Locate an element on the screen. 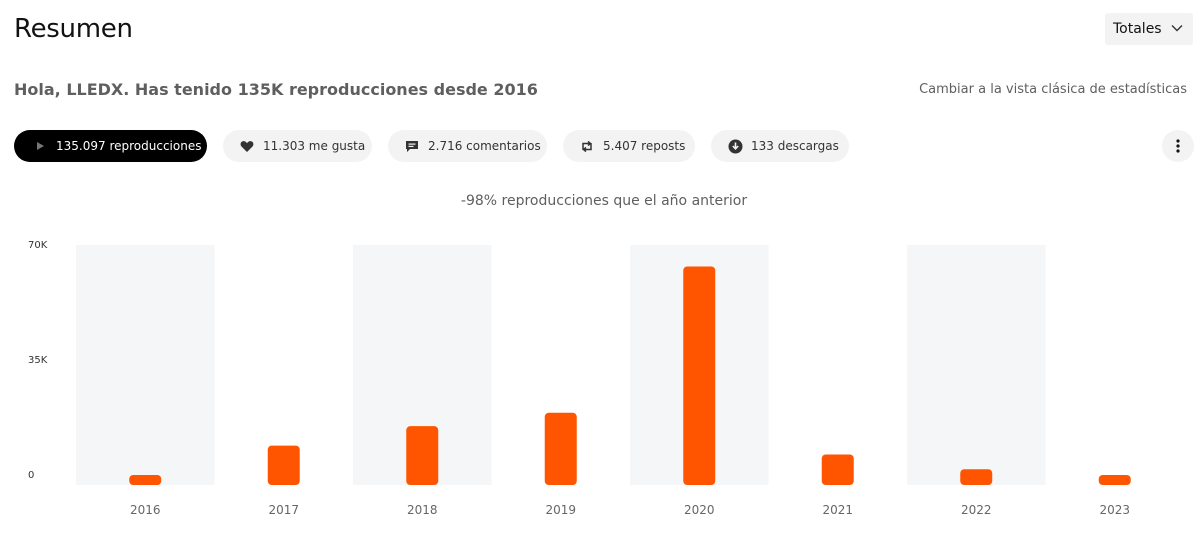 This screenshot has height=546, width=1197. metric-comments-button: 2.716 comentarios is located at coordinates (467, 146).